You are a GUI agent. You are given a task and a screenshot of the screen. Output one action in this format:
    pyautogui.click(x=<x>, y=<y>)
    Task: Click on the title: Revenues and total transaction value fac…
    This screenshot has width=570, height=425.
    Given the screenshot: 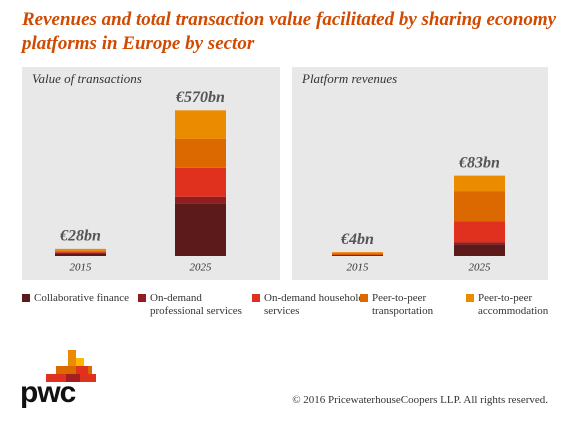 What is the action you would take?
    pyautogui.click(x=289, y=31)
    